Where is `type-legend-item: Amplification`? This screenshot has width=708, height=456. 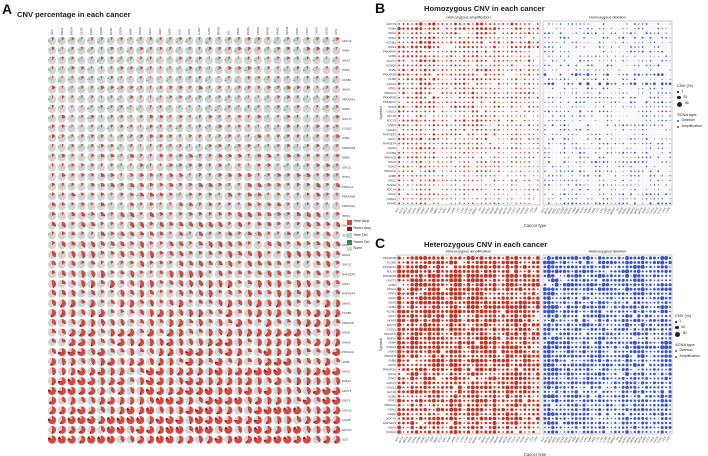
type-legend-item: Amplification is located at coordinates (687, 356).